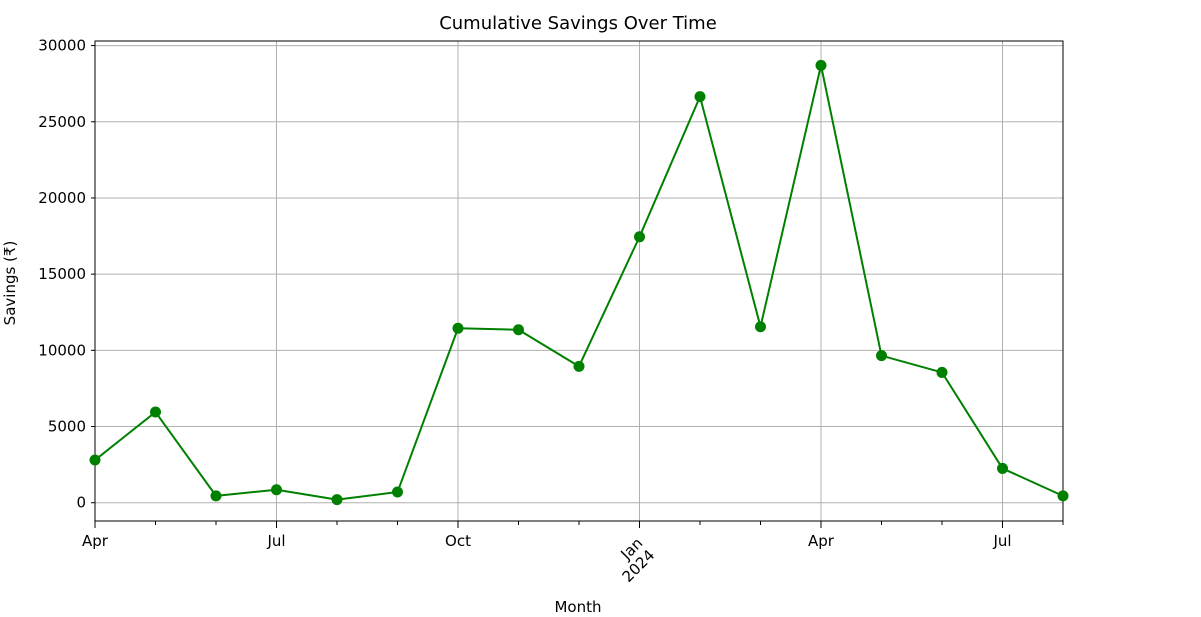 The width and height of the screenshot is (1201, 617). Describe the element at coordinates (62, 274) in the screenshot. I see `y-tick-label: 15000` at that location.